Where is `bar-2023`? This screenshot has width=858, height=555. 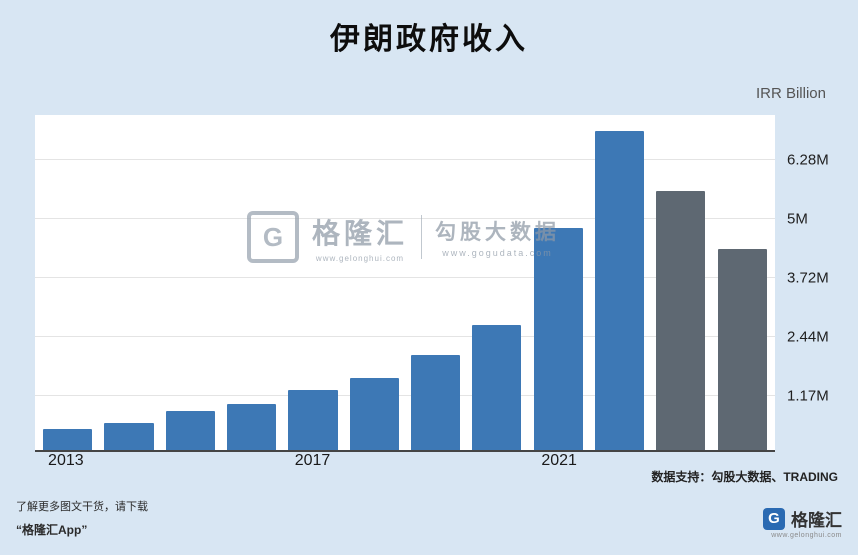 bar-2023 is located at coordinates (681, 320).